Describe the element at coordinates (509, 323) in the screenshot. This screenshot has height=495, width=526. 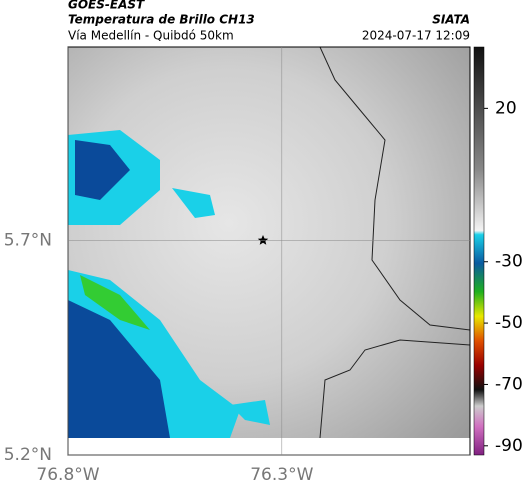
I see `colorbar-tick-label: -50` at that location.